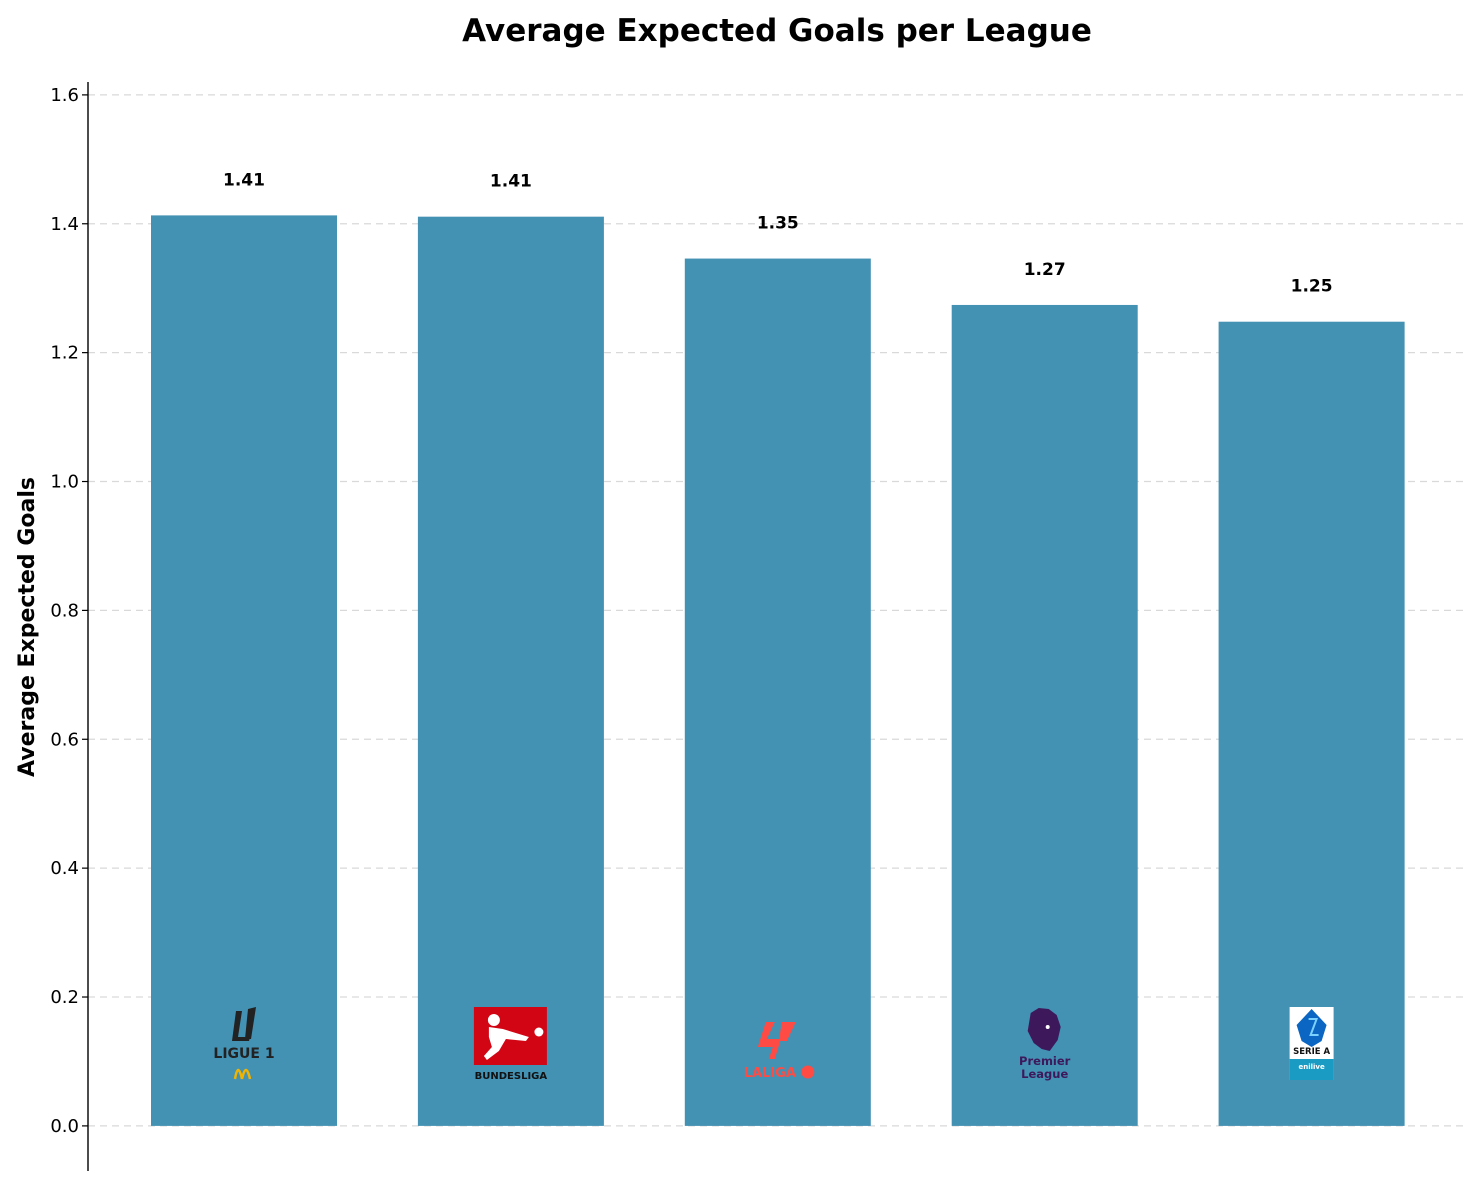 The width and height of the screenshot is (1482, 1186). What do you see at coordinates (27, 627) in the screenshot?
I see `y-axis-label: Average Expected Goals` at bounding box center [27, 627].